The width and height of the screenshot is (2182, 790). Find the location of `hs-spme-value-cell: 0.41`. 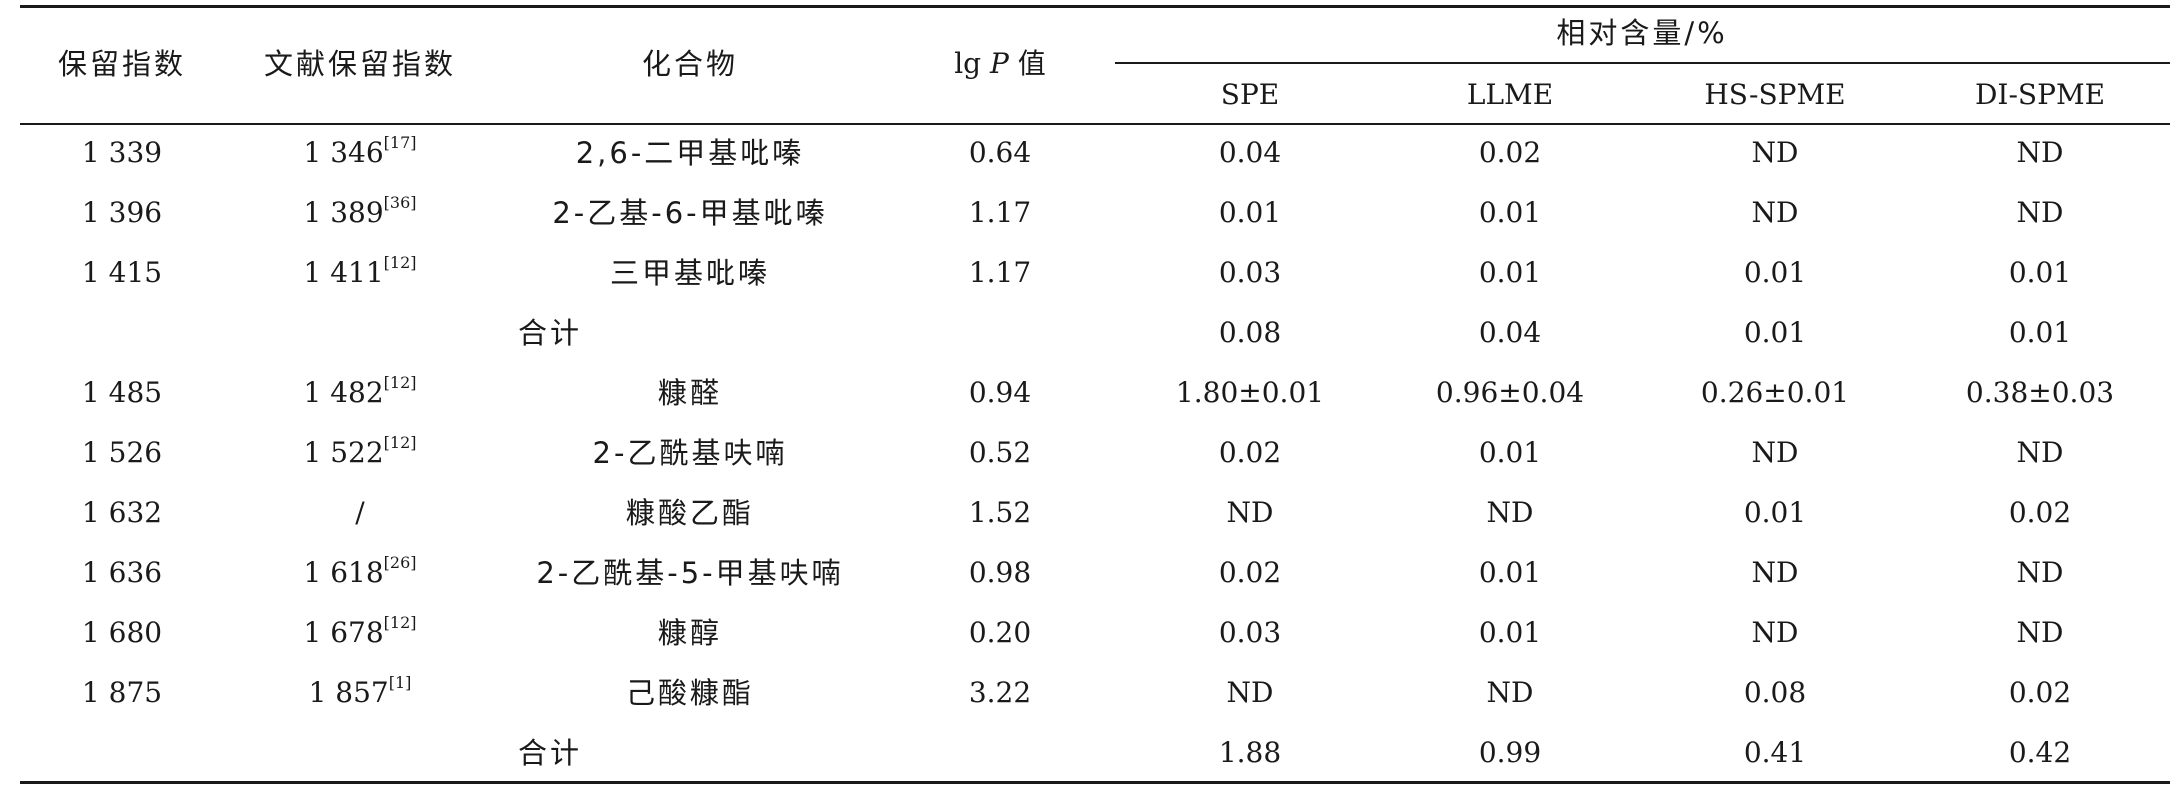

hs-spme-value-cell: 0.41 is located at coordinates (1775, 752).